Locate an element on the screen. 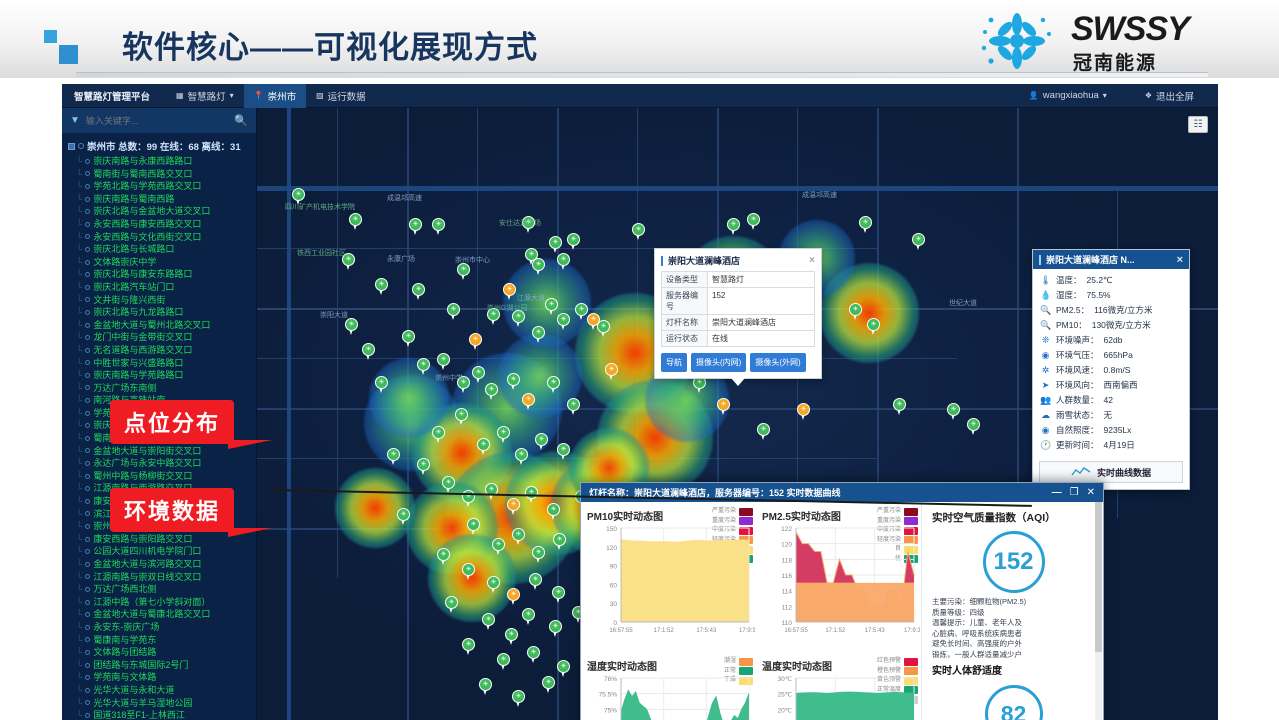  camera-external-button: 摄像头(外网) is located at coordinates (778, 362).